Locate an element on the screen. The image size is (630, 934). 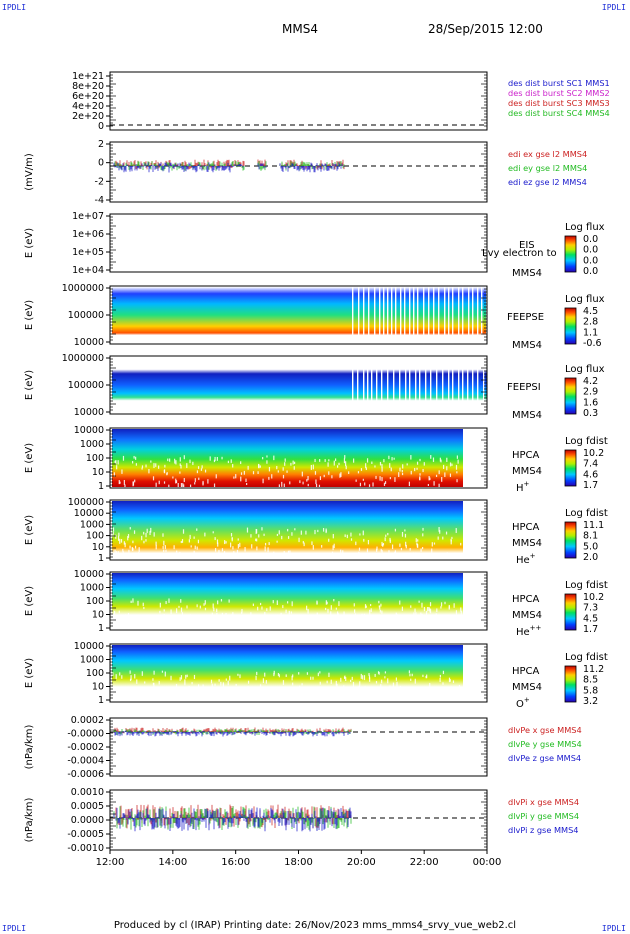
spacecraft-label: MMS4 is located at coordinates (527, 687).